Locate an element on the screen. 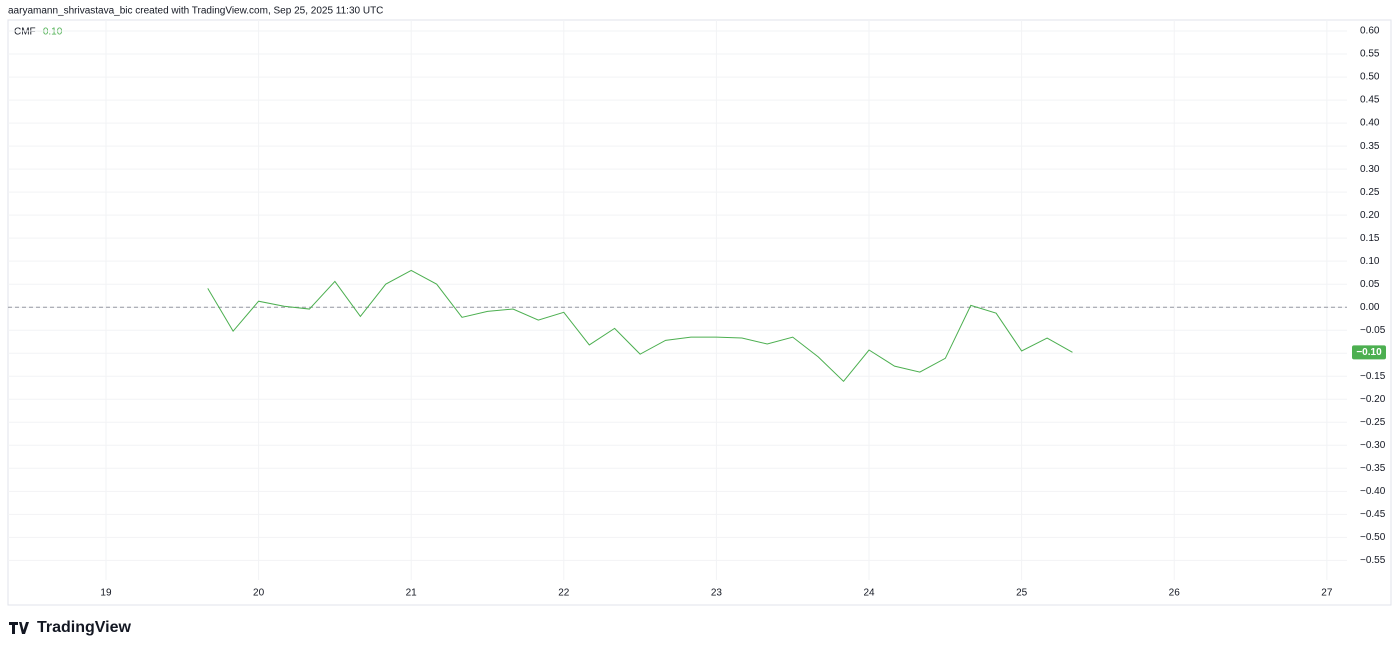  x-tick-label: 23 is located at coordinates (717, 593).